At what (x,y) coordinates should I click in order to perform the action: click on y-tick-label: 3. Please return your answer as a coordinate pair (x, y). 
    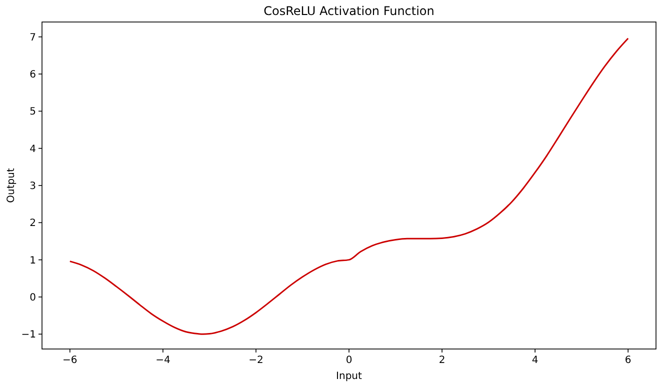
    Looking at the image, I should click on (33, 186).